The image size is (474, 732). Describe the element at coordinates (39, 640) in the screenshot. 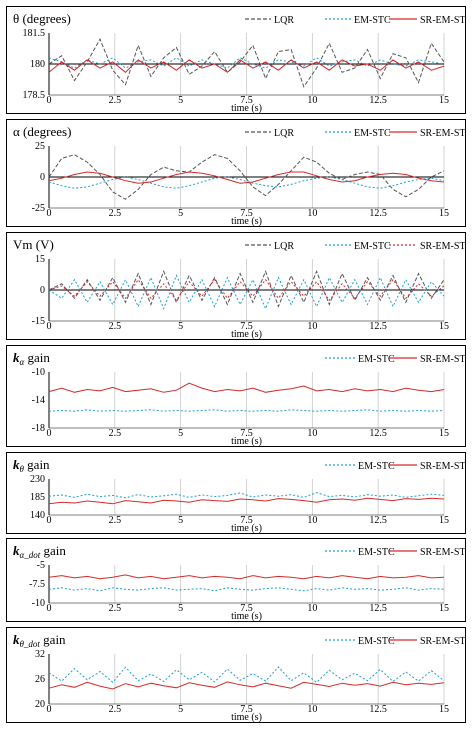

I see `chart-title: kθ_dot gain` at that location.